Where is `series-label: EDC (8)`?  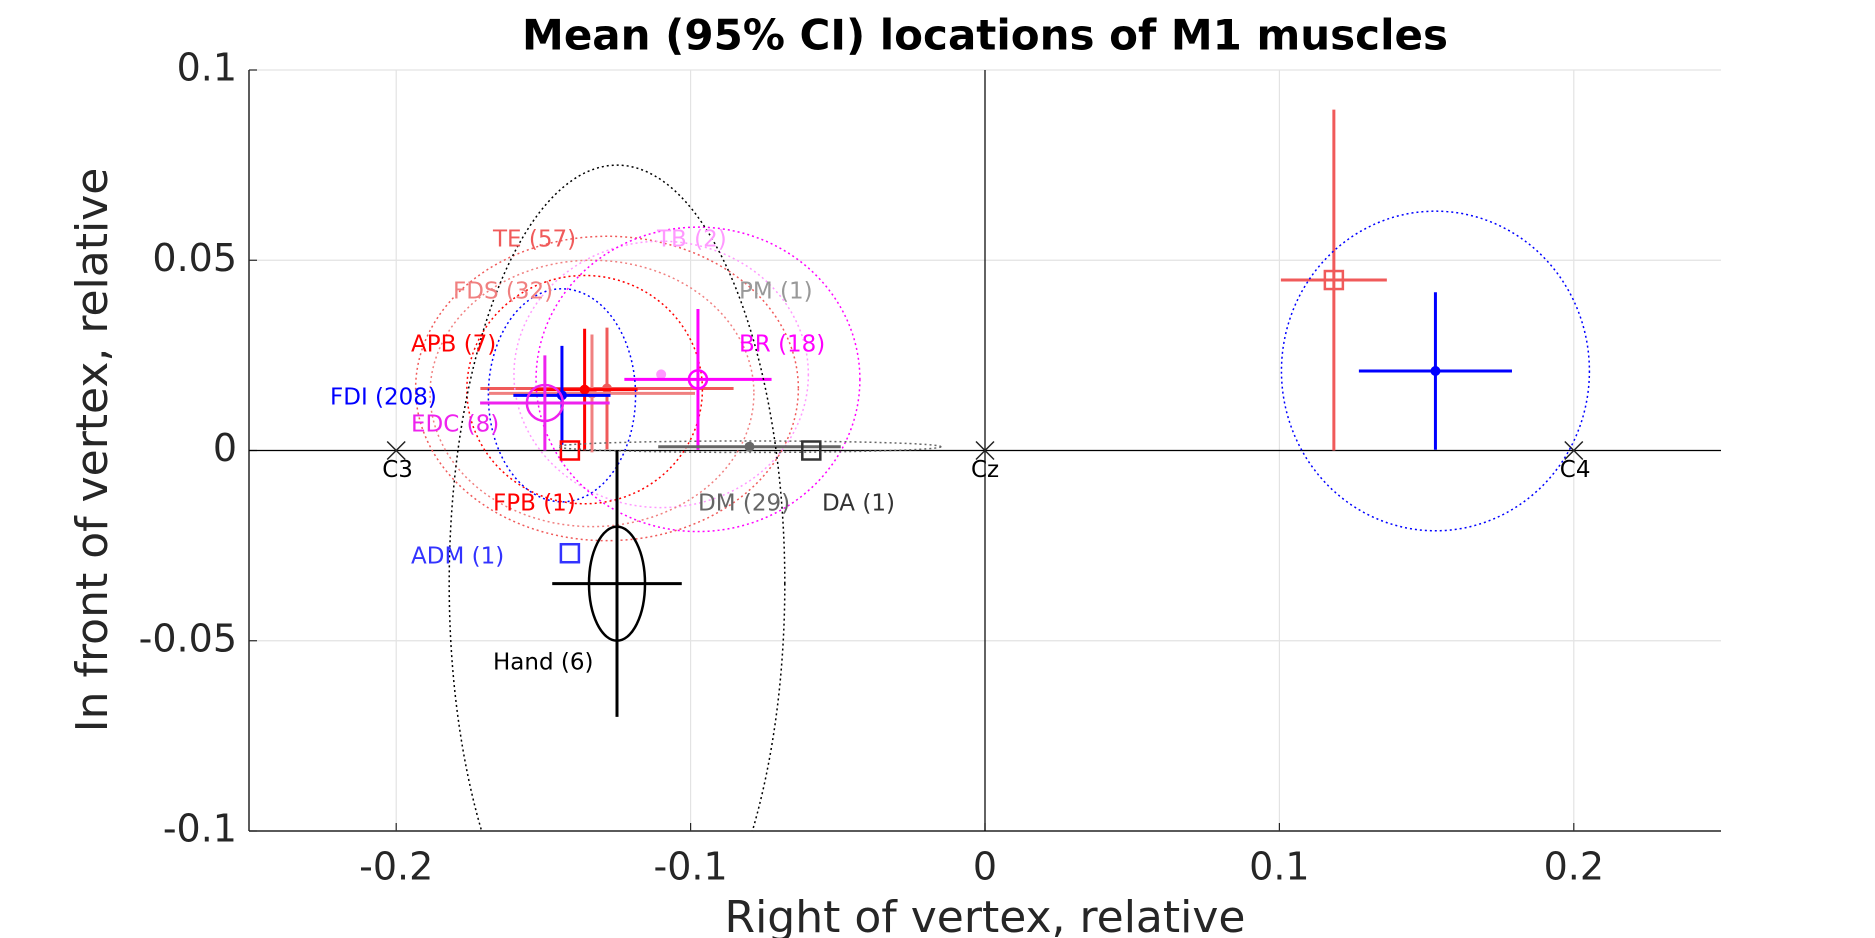 series-label: EDC (8) is located at coordinates (455, 425).